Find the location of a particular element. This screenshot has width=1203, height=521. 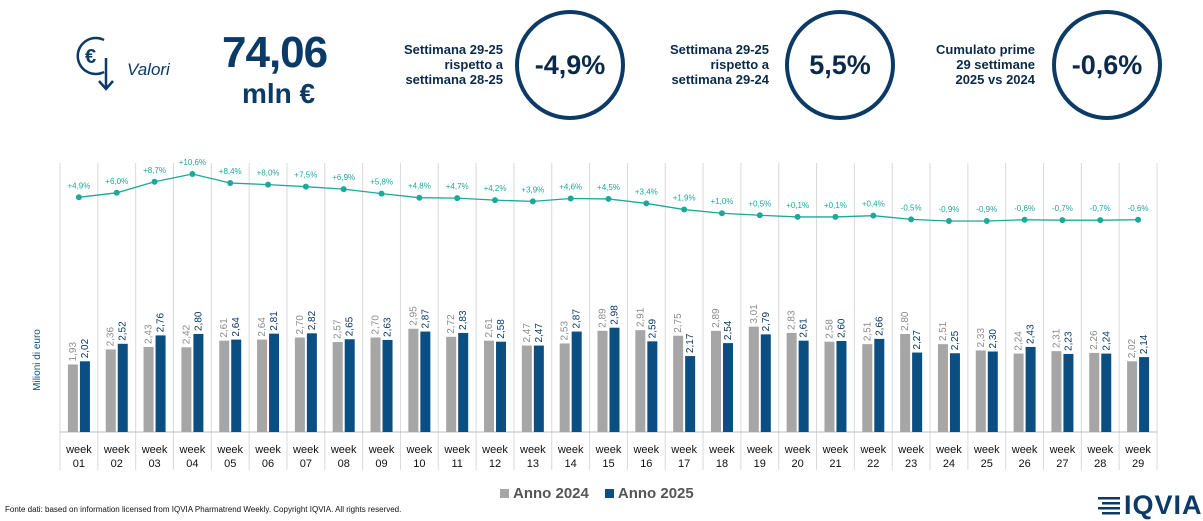

data-label-2025: 2,98 is located at coordinates (615, 315).